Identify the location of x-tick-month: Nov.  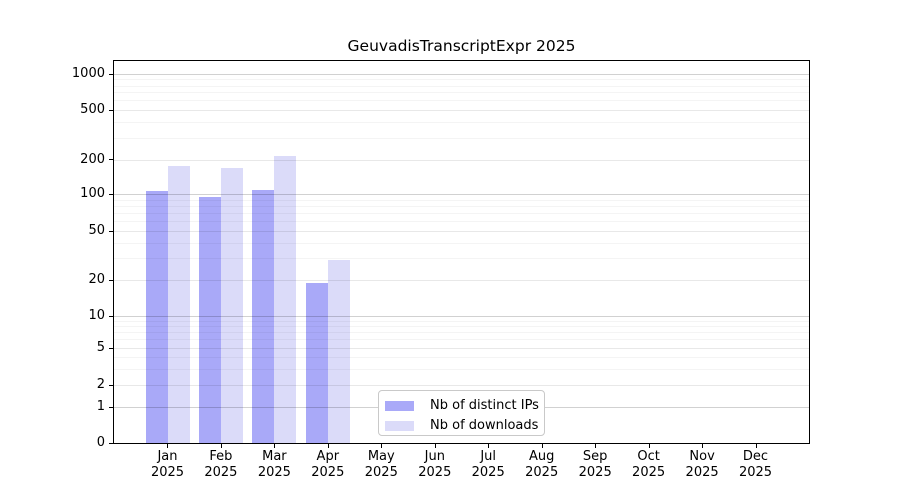
(702, 456).